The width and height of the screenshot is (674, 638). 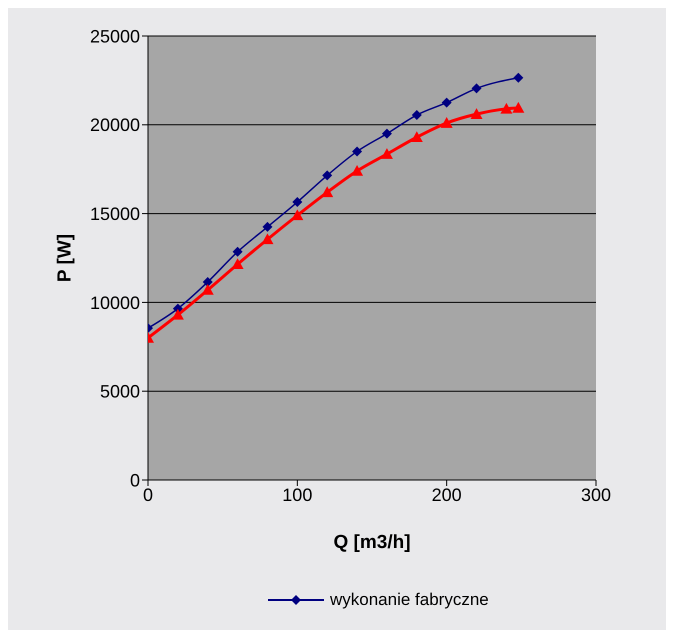 What do you see at coordinates (447, 494) in the screenshot?
I see `x-tick-label: 200` at bounding box center [447, 494].